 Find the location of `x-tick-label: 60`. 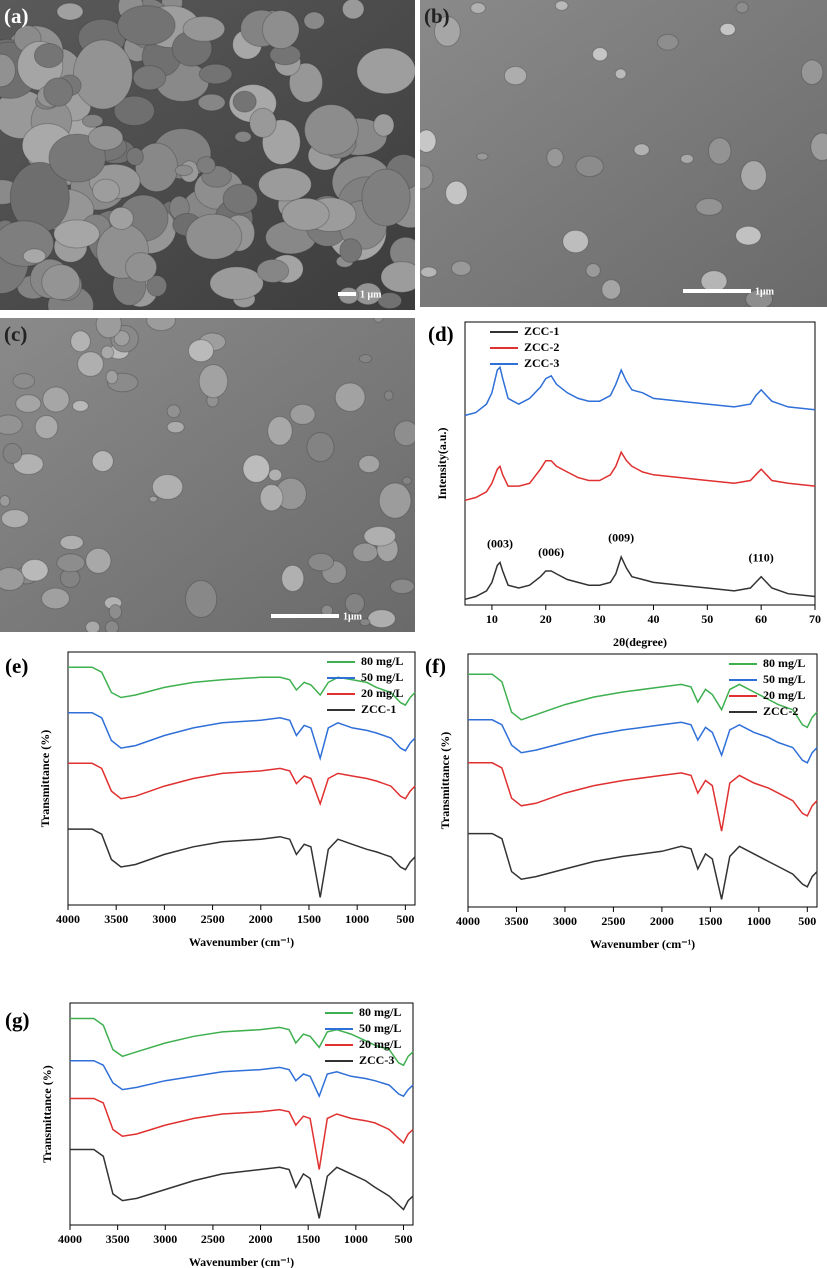

x-tick-label: 60 is located at coordinates (761, 619).